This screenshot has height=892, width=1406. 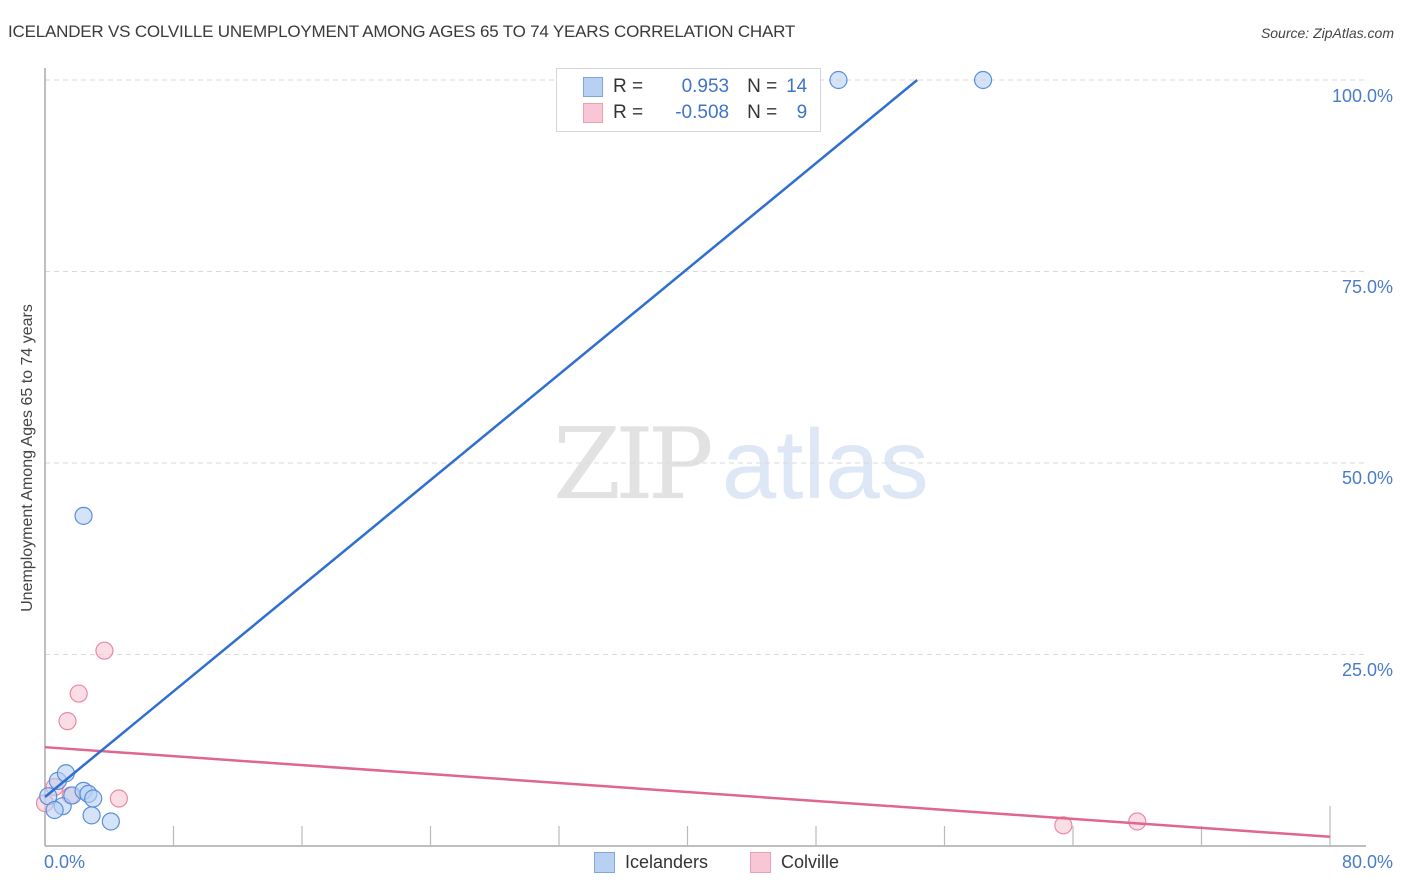 I want to click on correlation-legend: R = 0.953 N = 14 R = -0.508 N = 9, so click(x=688, y=100).